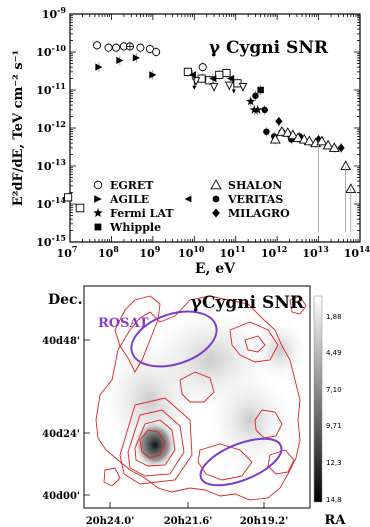 This screenshot has width=370, height=527. I want to click on ra-tick-label: 20h19.2', so click(264, 521).